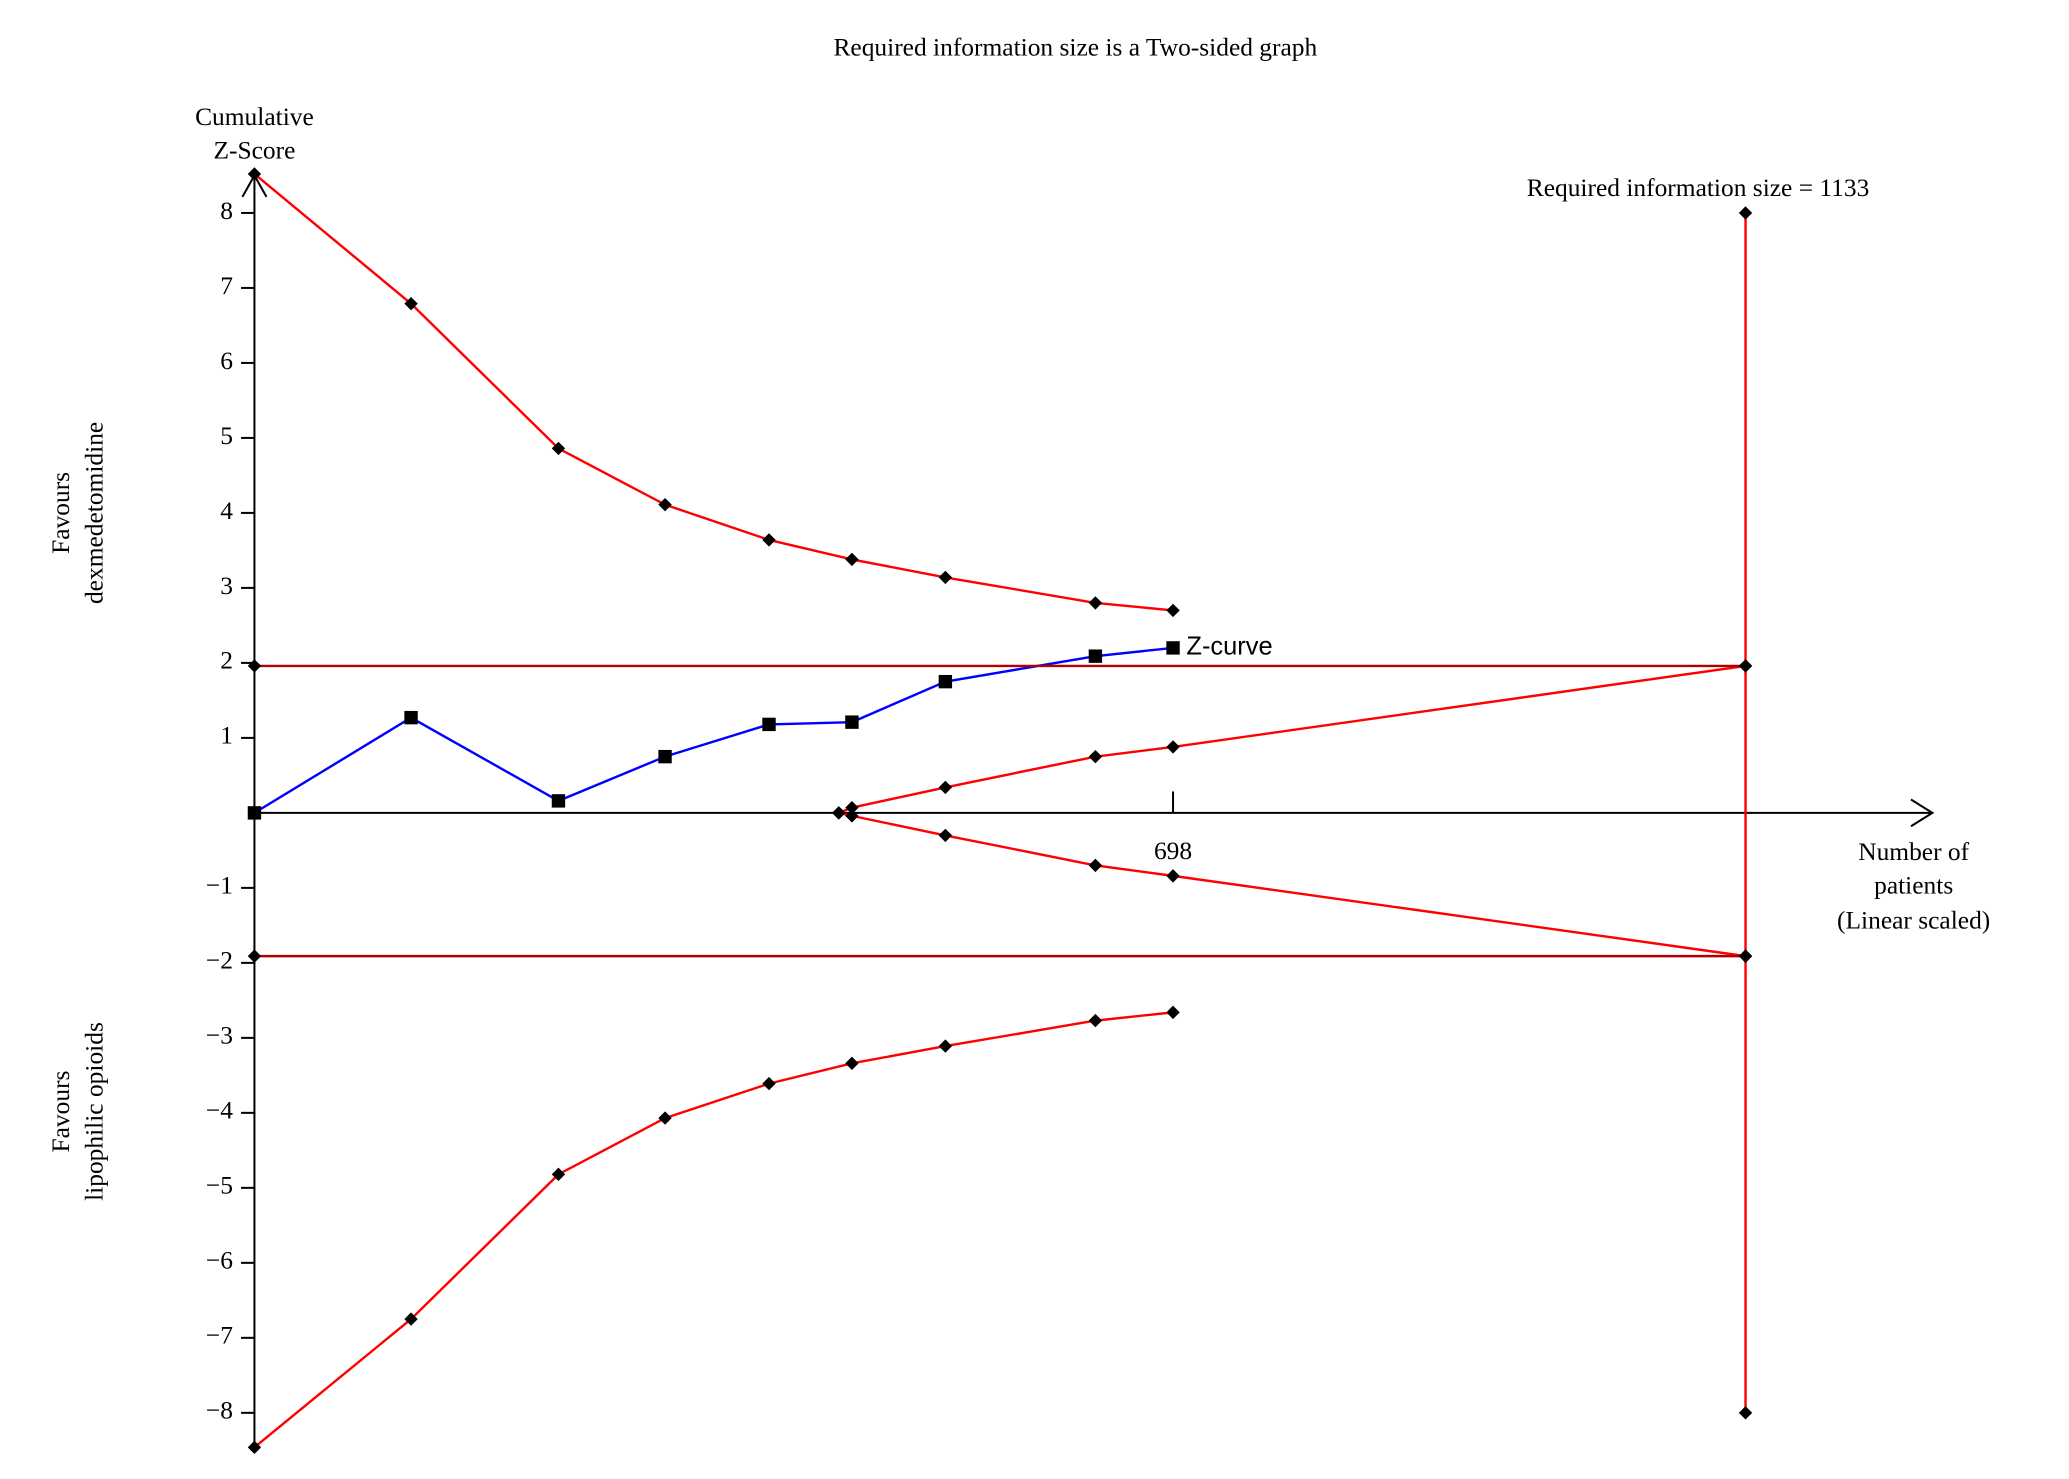 This screenshot has width=2069, height=1479. What do you see at coordinates (226, 660) in the screenshot?
I see `y-tick-label: 2` at bounding box center [226, 660].